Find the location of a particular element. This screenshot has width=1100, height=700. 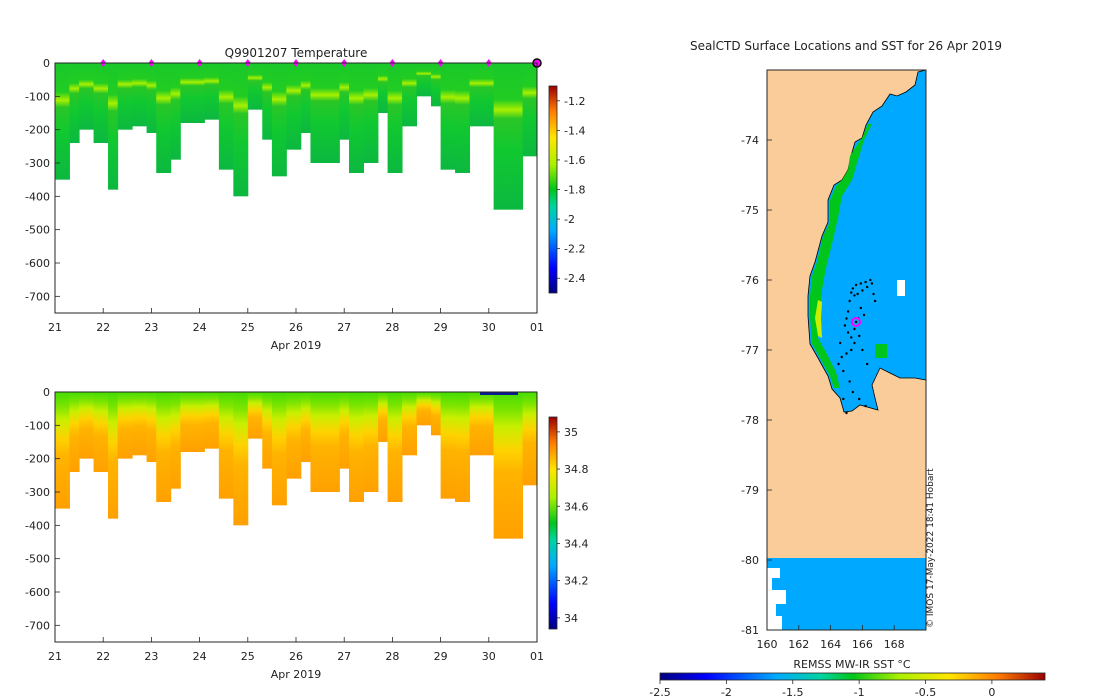

y-tick-label: -200 is located at coordinates (37, 130).